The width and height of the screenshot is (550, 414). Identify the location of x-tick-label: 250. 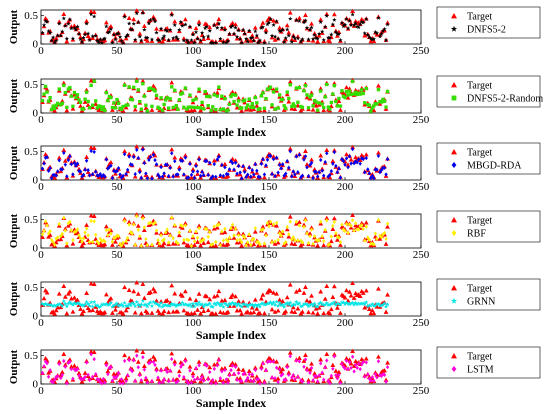
(421, 323).